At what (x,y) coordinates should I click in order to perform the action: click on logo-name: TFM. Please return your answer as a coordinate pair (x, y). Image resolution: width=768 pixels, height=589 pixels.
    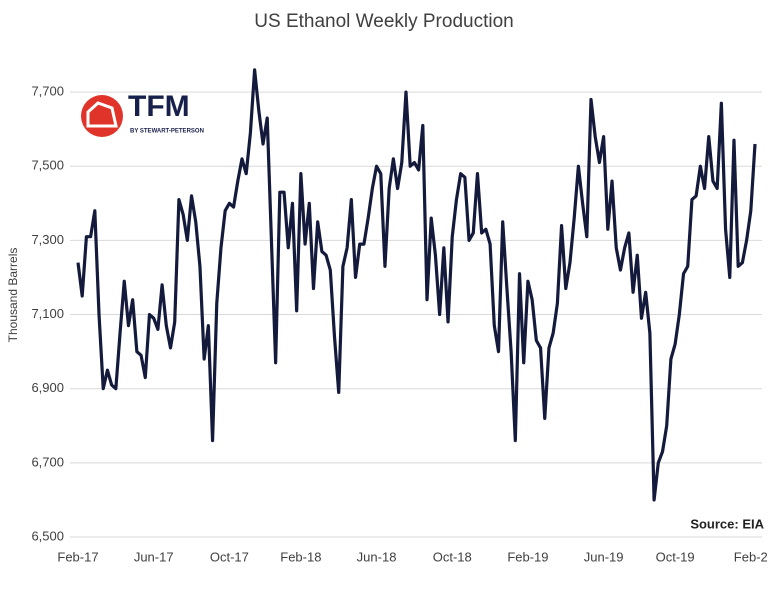
    Looking at the image, I should click on (159, 106).